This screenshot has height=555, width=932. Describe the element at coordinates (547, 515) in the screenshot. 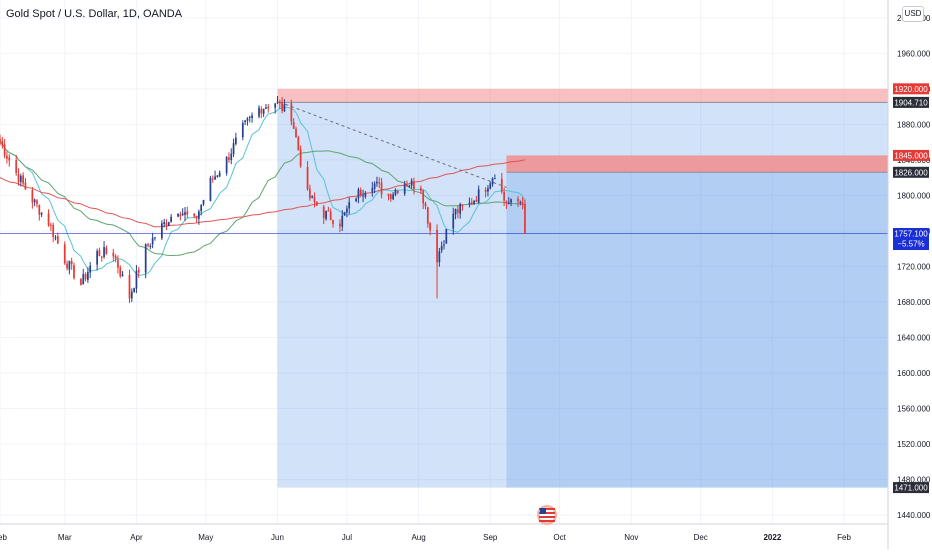

I see `us-flag-icon` at that location.